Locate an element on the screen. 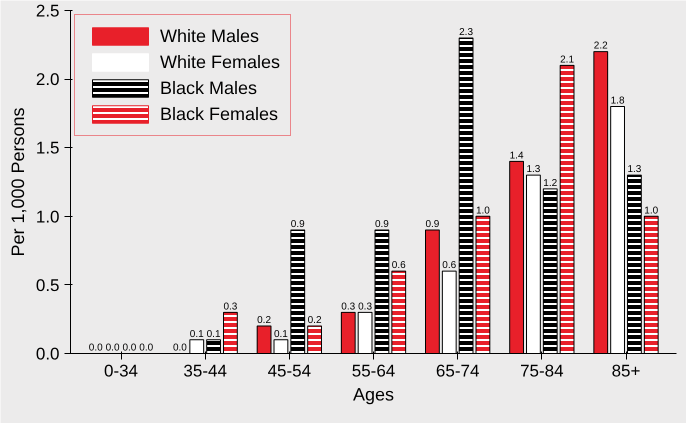 This screenshot has width=686, height=423. x-axis-title: Ages is located at coordinates (373, 394).